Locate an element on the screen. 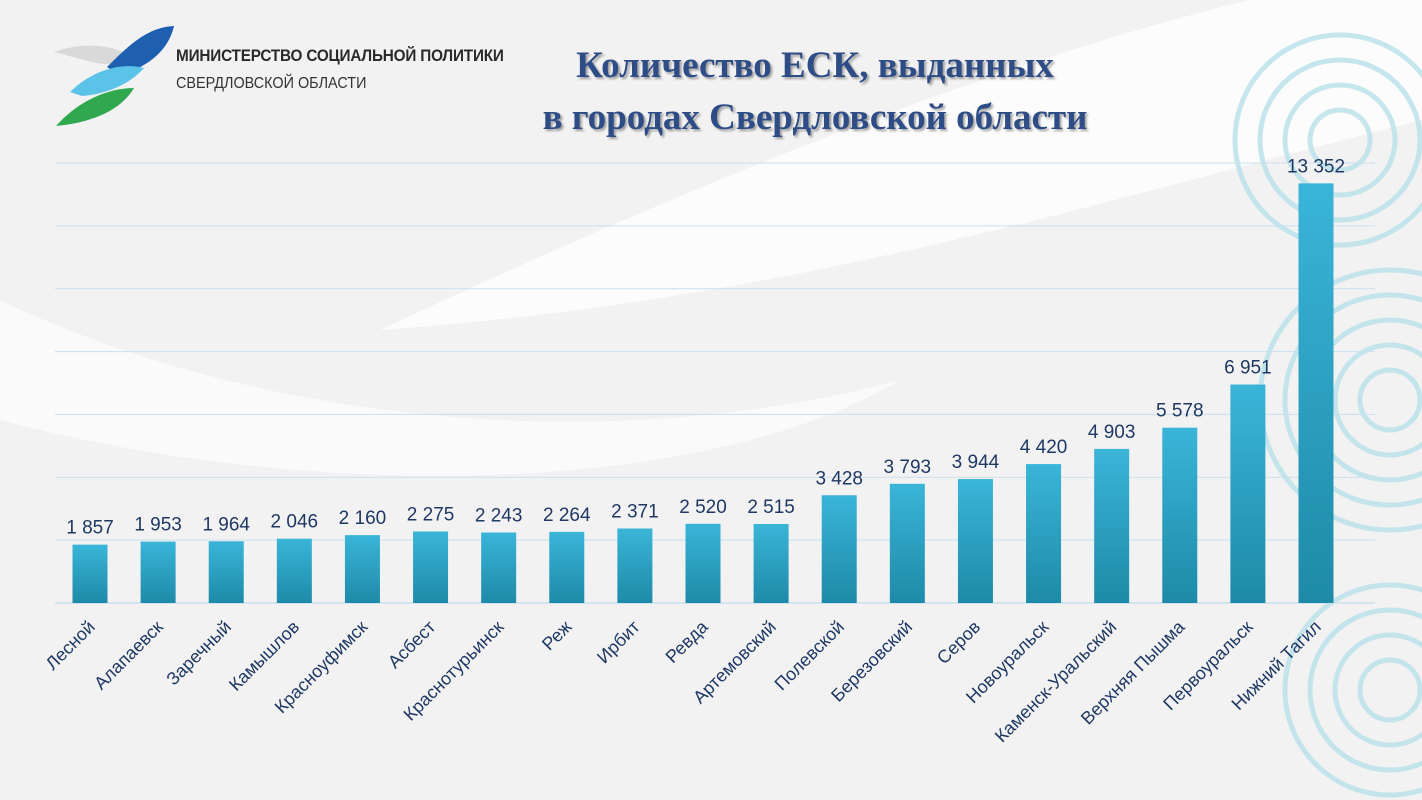 The image size is (1422, 800). category-label: Серов is located at coordinates (958, 642).